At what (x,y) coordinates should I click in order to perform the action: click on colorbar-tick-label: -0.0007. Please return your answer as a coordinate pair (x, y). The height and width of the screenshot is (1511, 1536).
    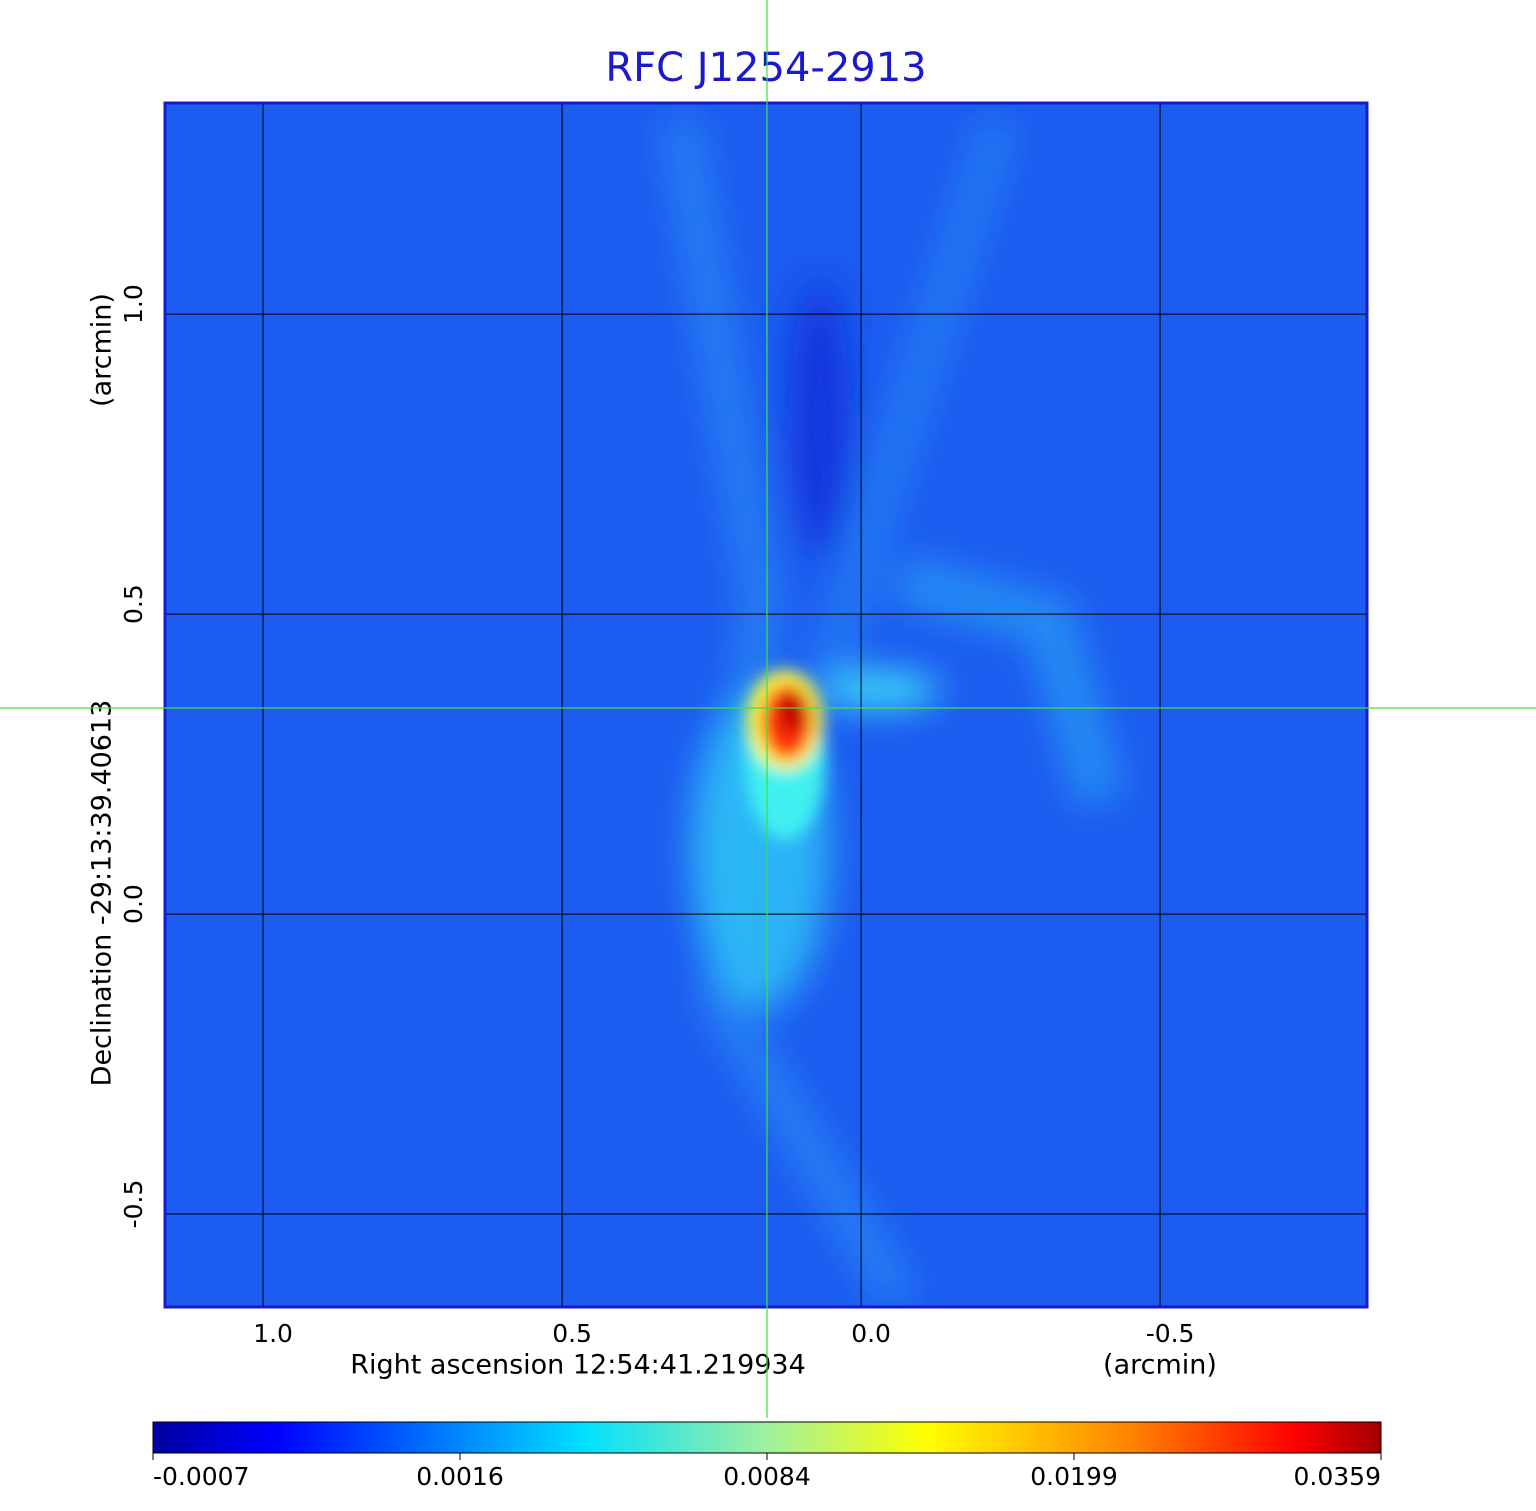
    Looking at the image, I should click on (201, 1476).